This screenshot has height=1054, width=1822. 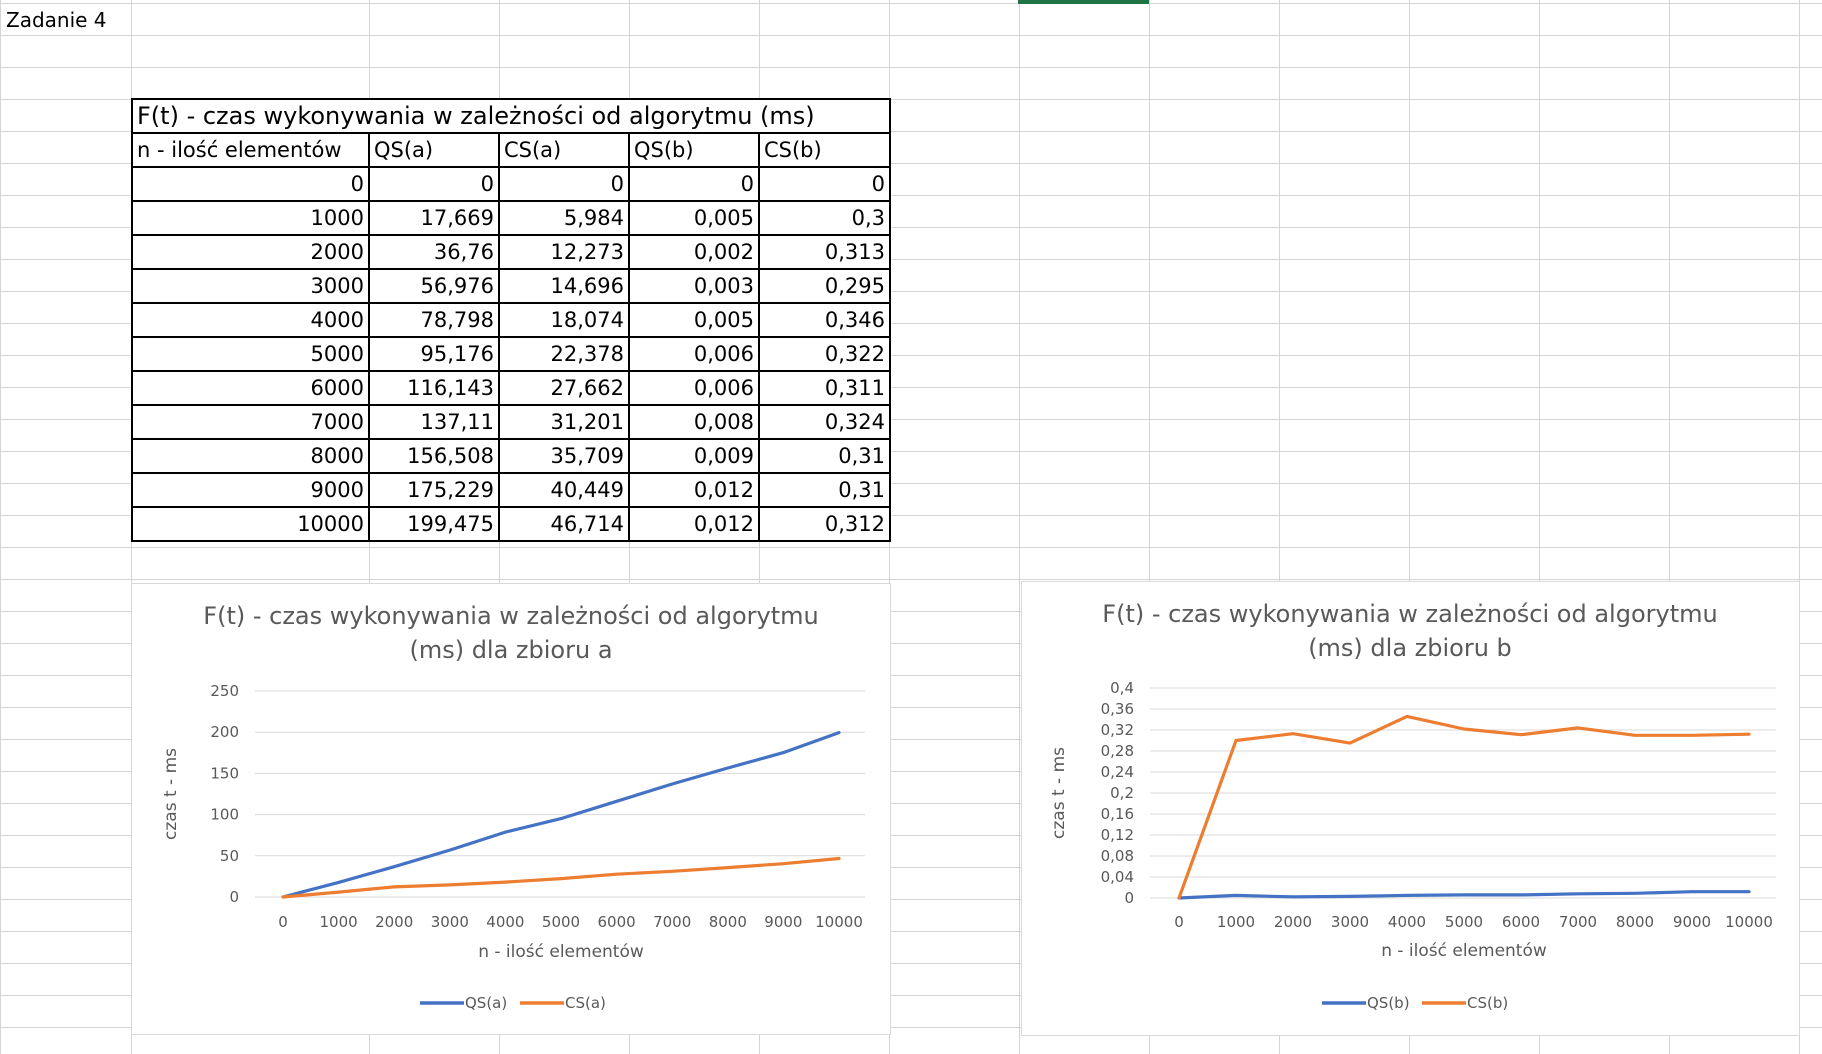 What do you see at coordinates (434, 320) in the screenshot?
I see `table-cell: 78,798` at bounding box center [434, 320].